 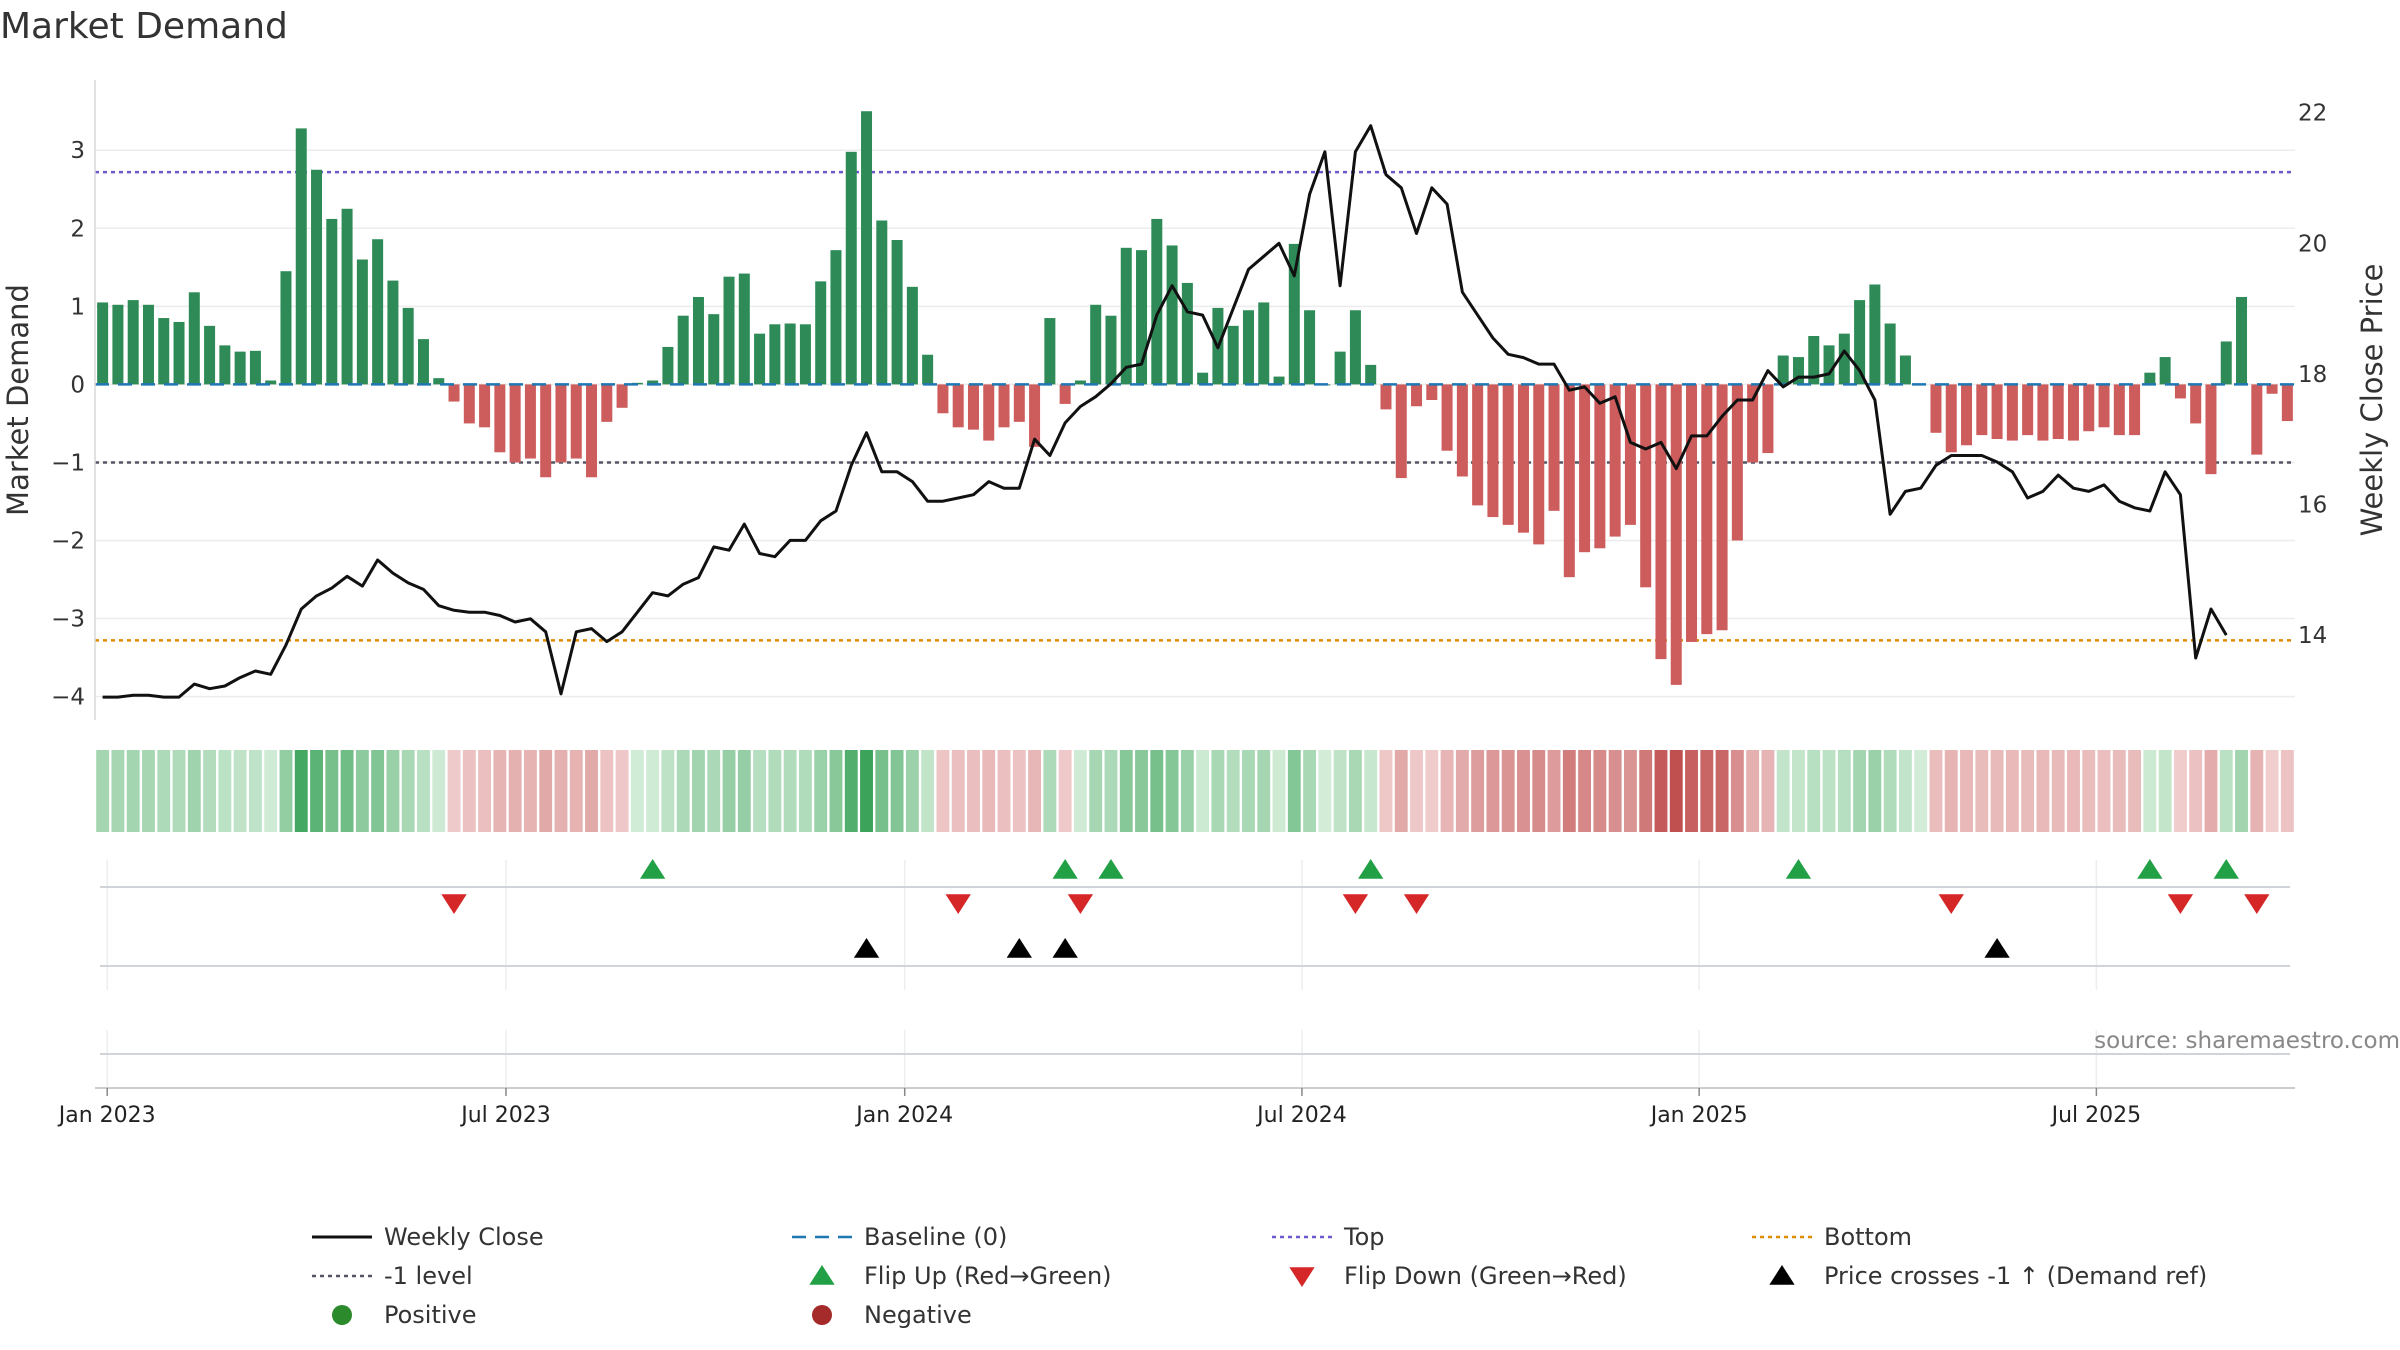 What do you see at coordinates (68, 698) in the screenshot?
I see `y-tick-label: −4` at bounding box center [68, 698].